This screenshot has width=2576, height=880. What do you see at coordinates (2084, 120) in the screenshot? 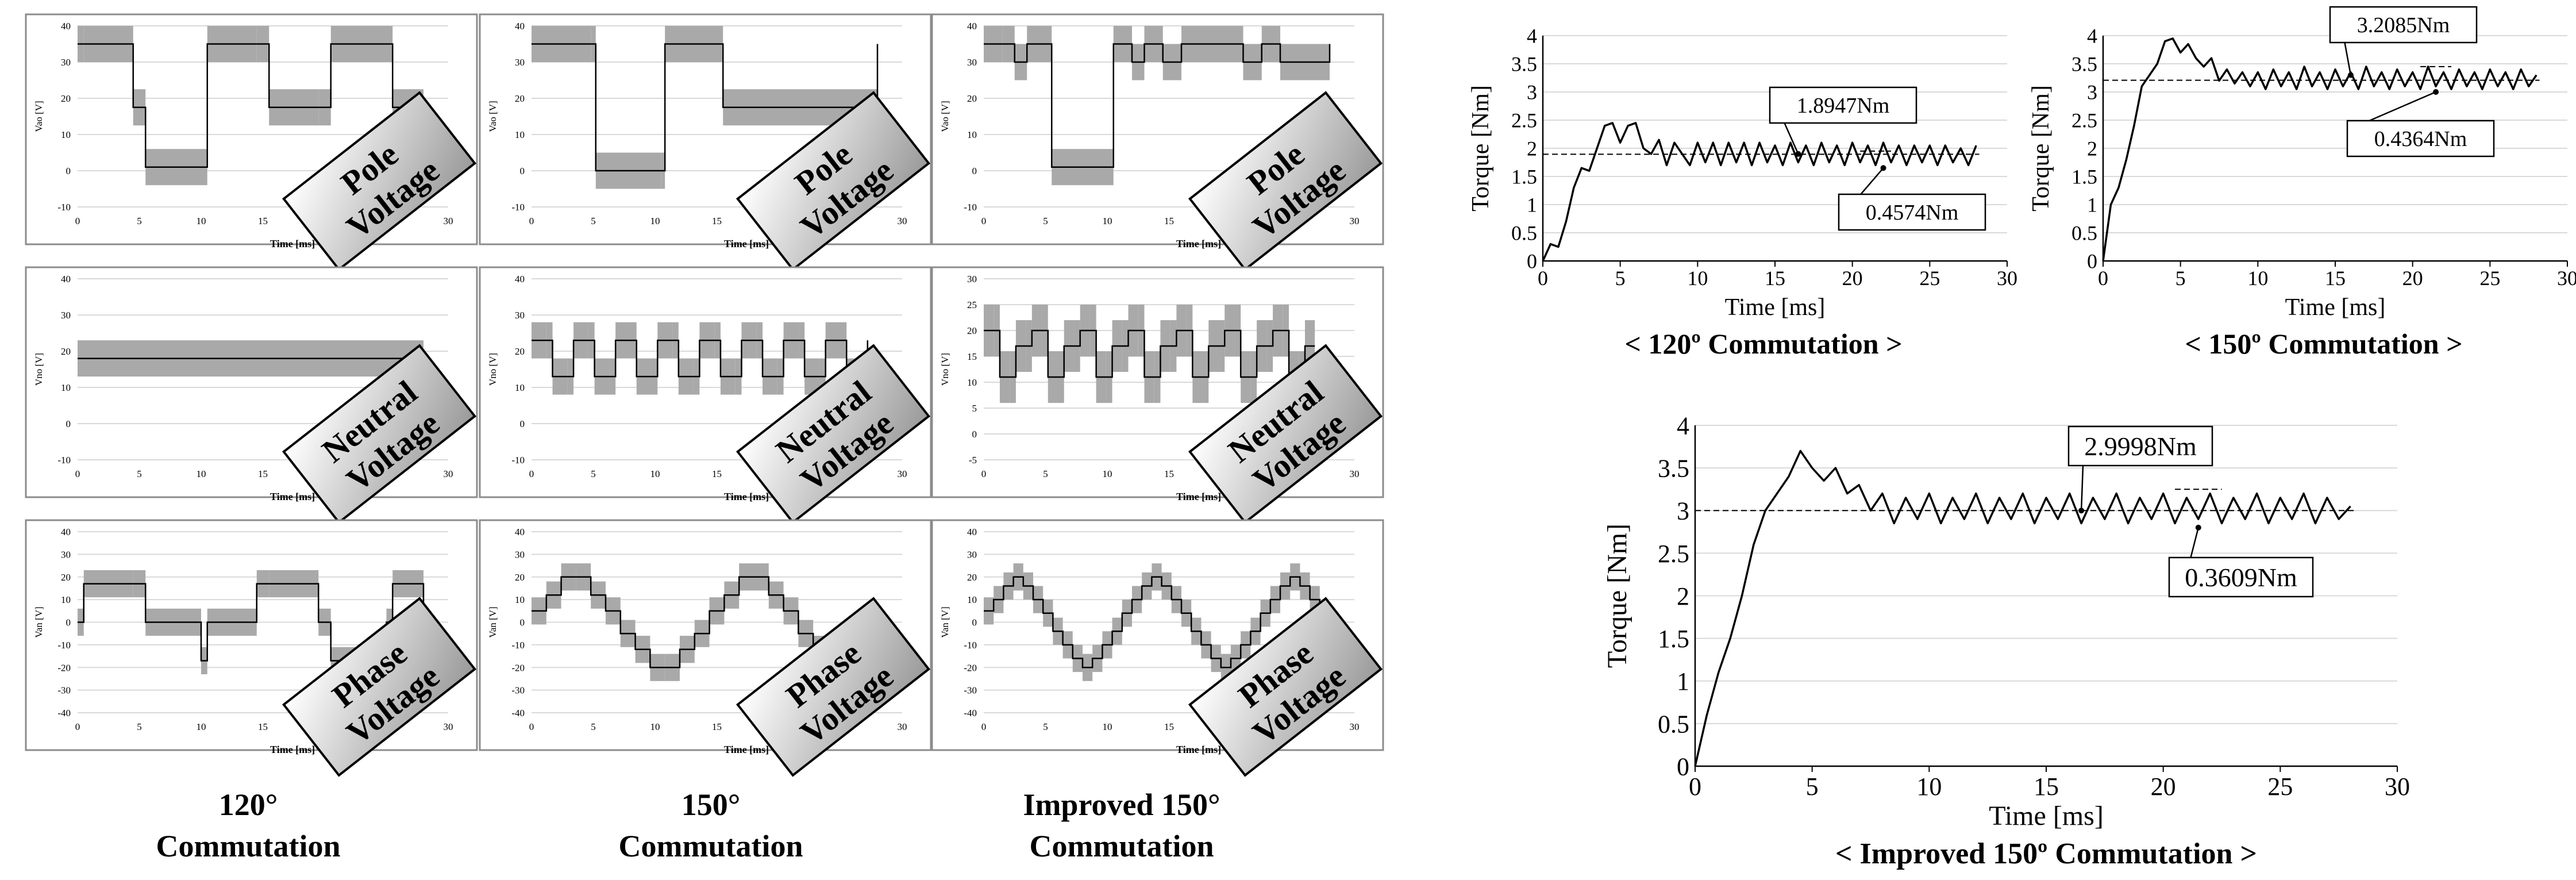
I see `y-tick-label: 2.5` at bounding box center [2084, 120].